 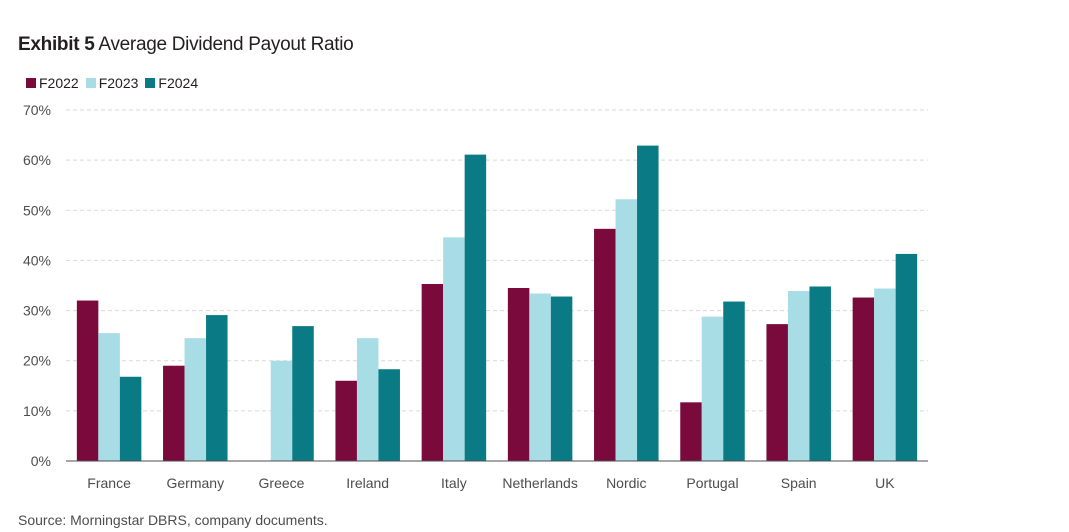 What do you see at coordinates (37, 110) in the screenshot?
I see `y-tick-label: 70%` at bounding box center [37, 110].